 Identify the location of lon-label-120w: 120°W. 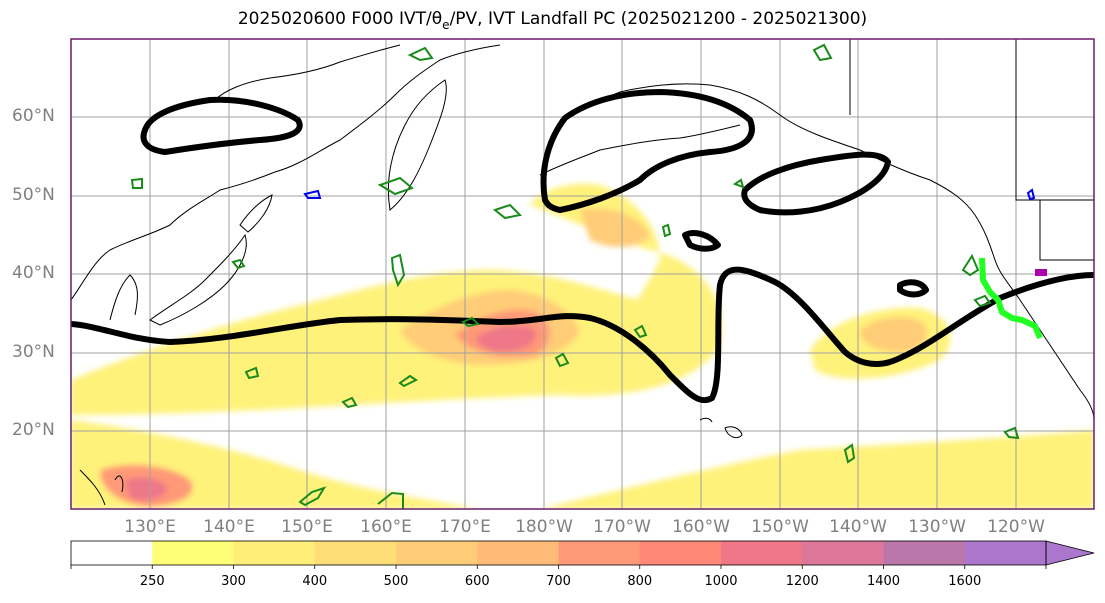
(1016, 527).